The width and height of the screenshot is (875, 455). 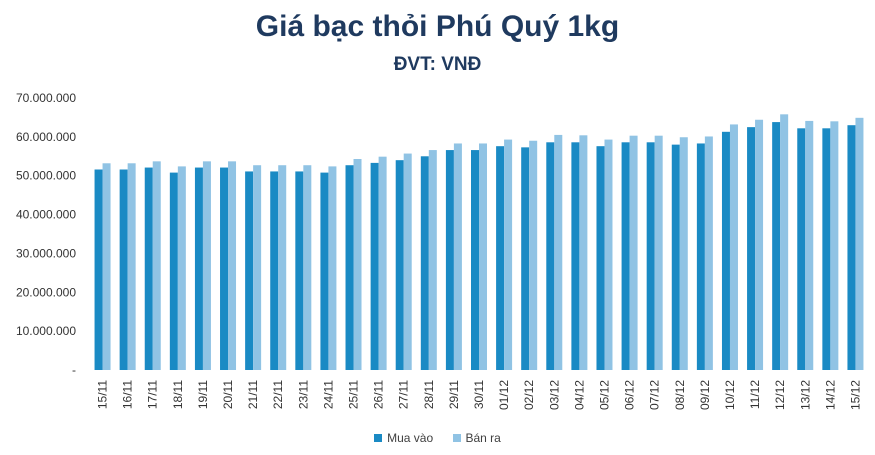 I want to click on y-tick-label: 70.000.000, so click(x=46, y=98).